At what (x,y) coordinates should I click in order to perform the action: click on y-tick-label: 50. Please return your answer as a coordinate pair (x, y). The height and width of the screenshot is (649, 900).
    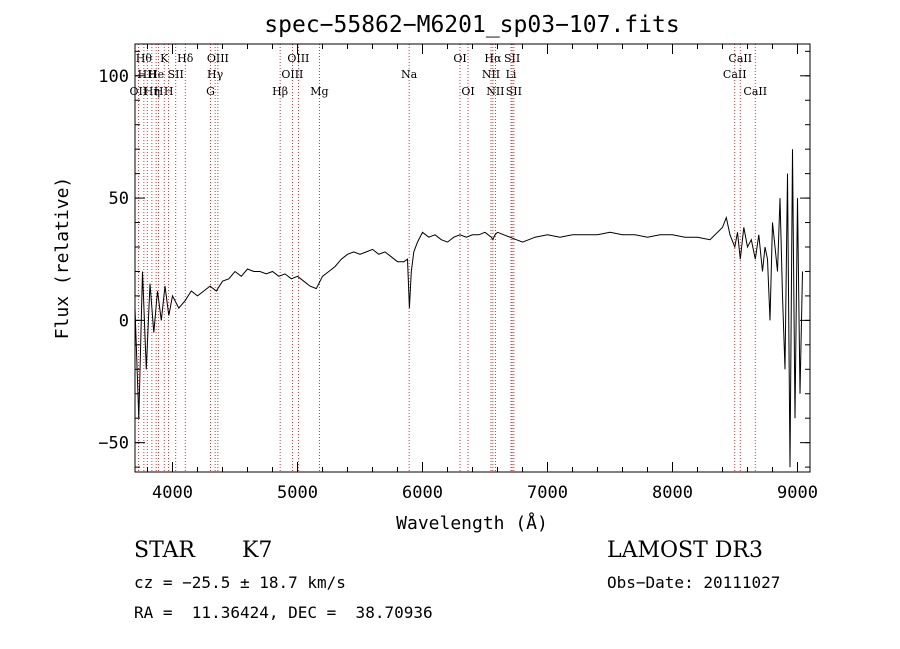
    Looking at the image, I should click on (119, 199).